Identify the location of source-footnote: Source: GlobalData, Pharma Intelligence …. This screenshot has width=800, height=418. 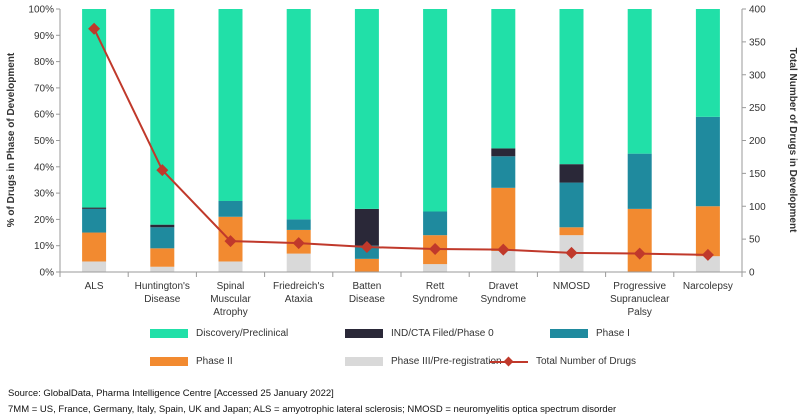
(171, 393).